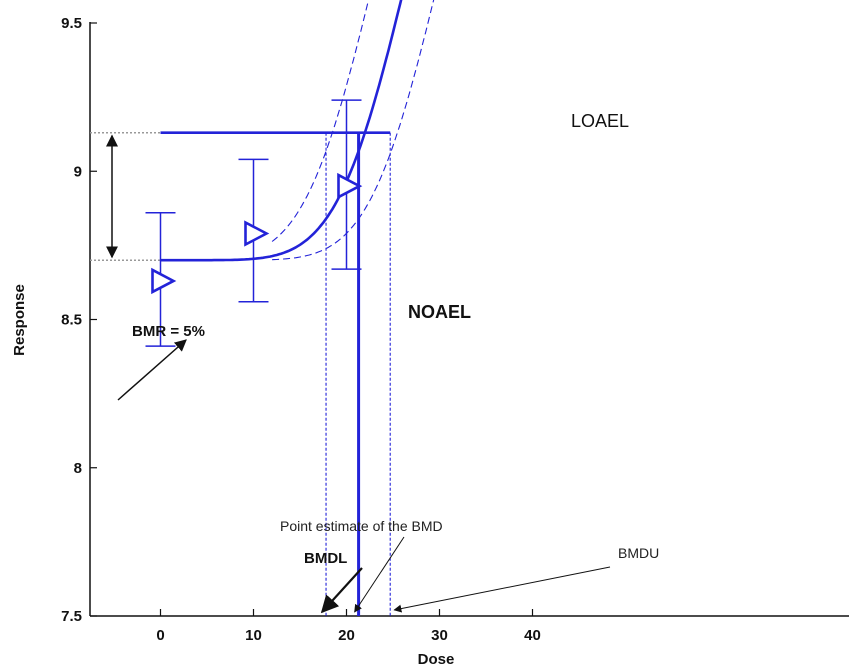 The image size is (849, 668). I want to click on x-tick-label: 30, so click(439, 635).